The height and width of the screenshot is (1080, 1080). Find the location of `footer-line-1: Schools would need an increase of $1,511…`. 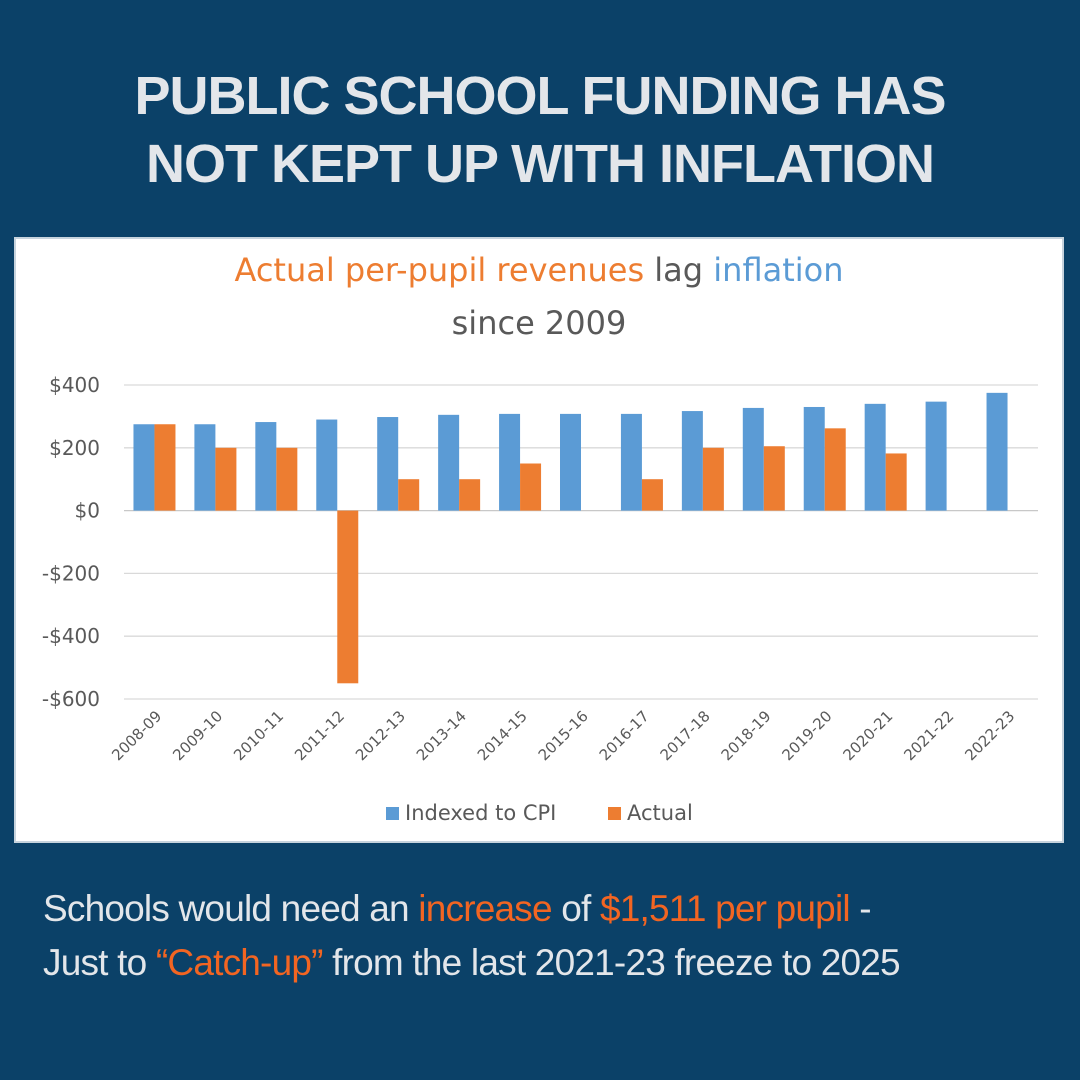

footer-line-1: Schools would need an increase of $1,511… is located at coordinates (548, 909).